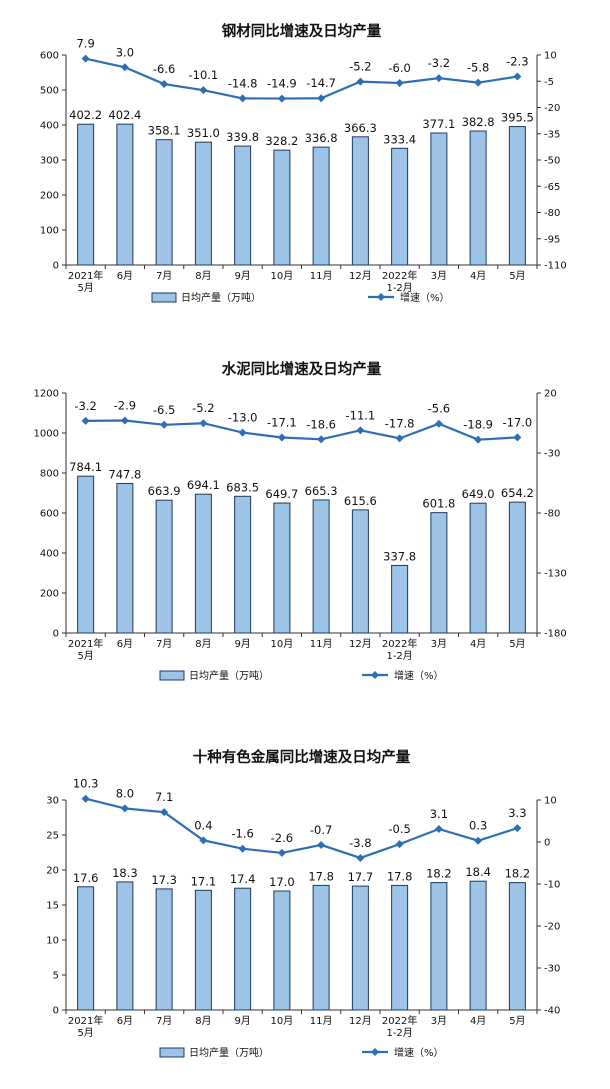 The image size is (610, 1089). I want to click on y-right-tick-label: -30, so click(552, 454).